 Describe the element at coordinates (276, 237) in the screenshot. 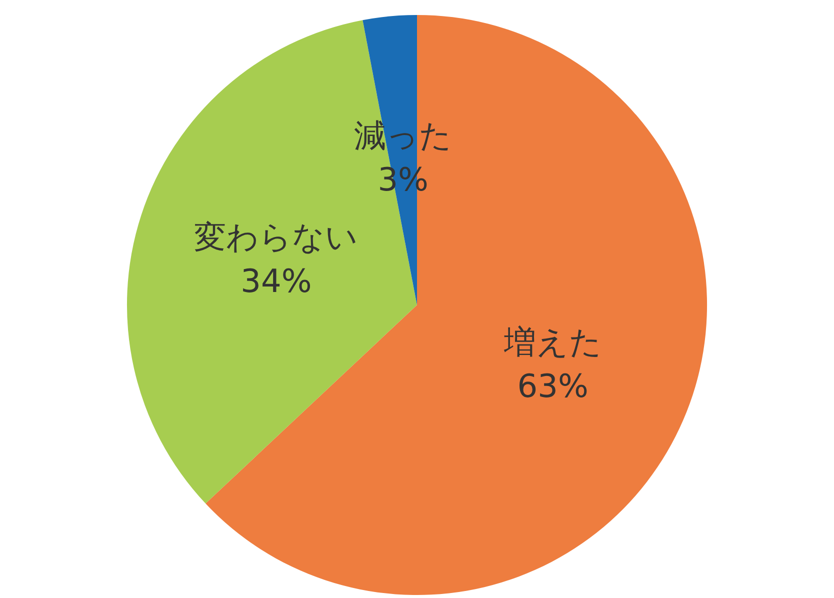

I see `slice-label: 変わらない` at that location.